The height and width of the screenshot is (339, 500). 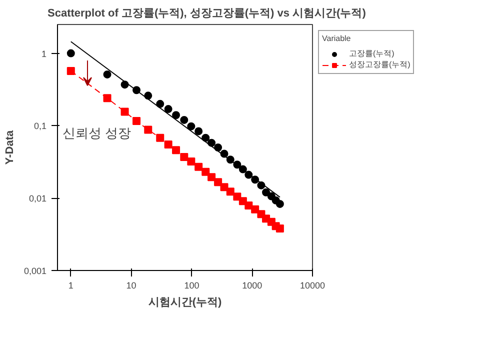 What do you see at coordinates (207, 14) in the screenshot?
I see `chart-title: Scatterplot of 고장률(누적), 성장고장률(누적) vs 시험시간(누적)` at bounding box center [207, 14].